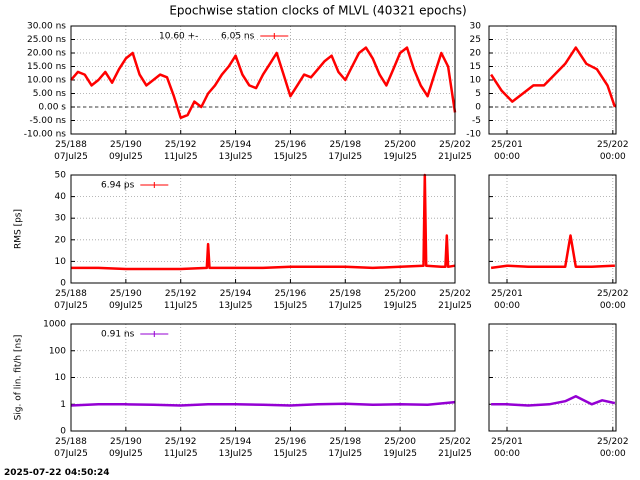 The image size is (640, 480). What do you see at coordinates (475, 67) in the screenshot?
I see `y-tick-label: 15` at bounding box center [475, 67].